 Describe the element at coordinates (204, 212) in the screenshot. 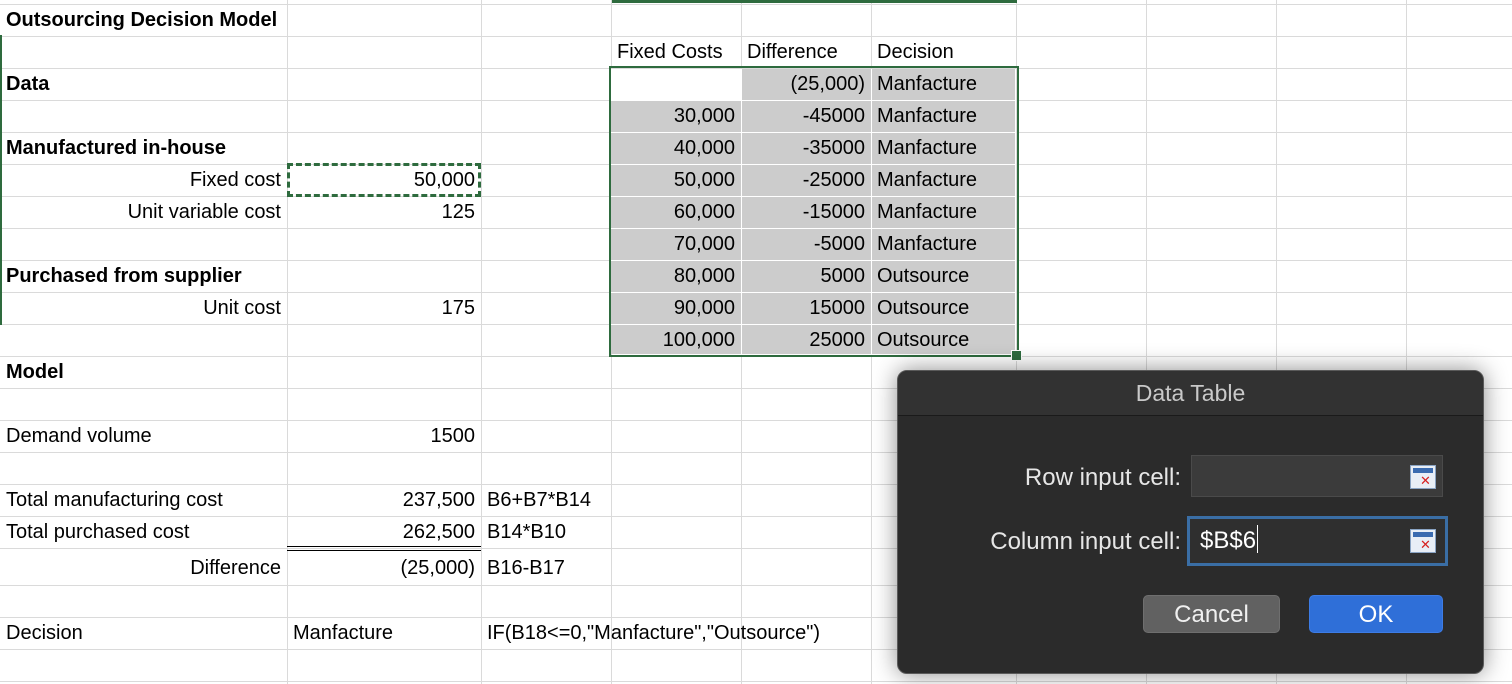

I see `unit-variable-cost-label: Unit variable cost` at that location.